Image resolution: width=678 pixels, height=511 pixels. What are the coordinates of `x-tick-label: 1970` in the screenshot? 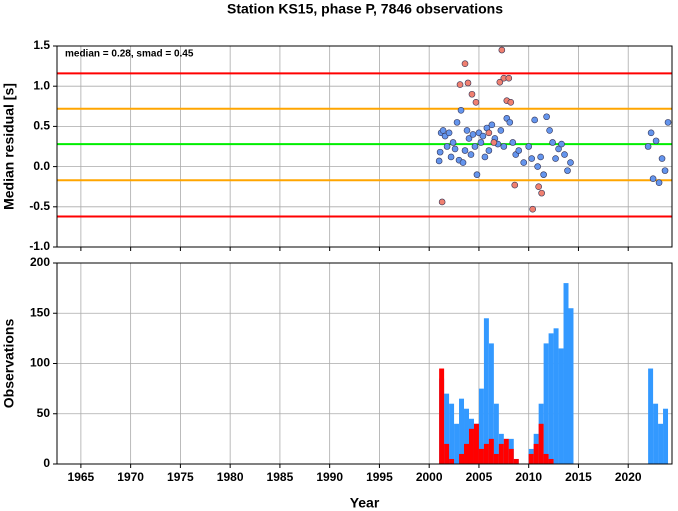 It's located at (130, 477).